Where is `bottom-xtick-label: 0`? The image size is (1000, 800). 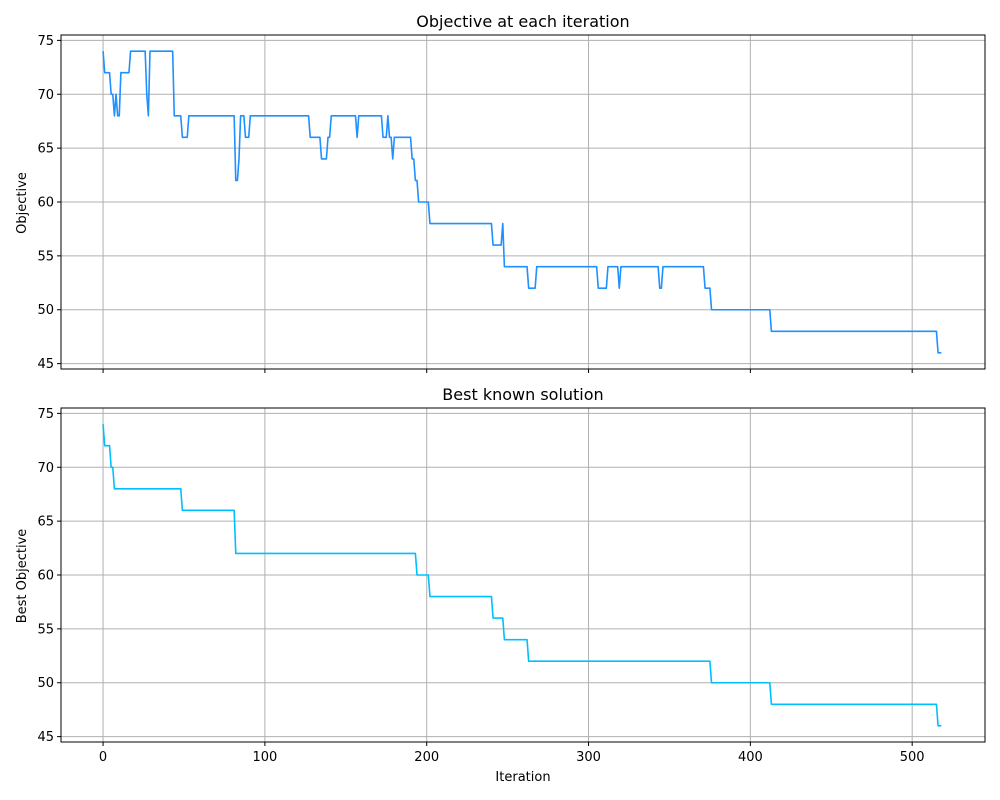 bottom-xtick-label: 0 is located at coordinates (103, 757).